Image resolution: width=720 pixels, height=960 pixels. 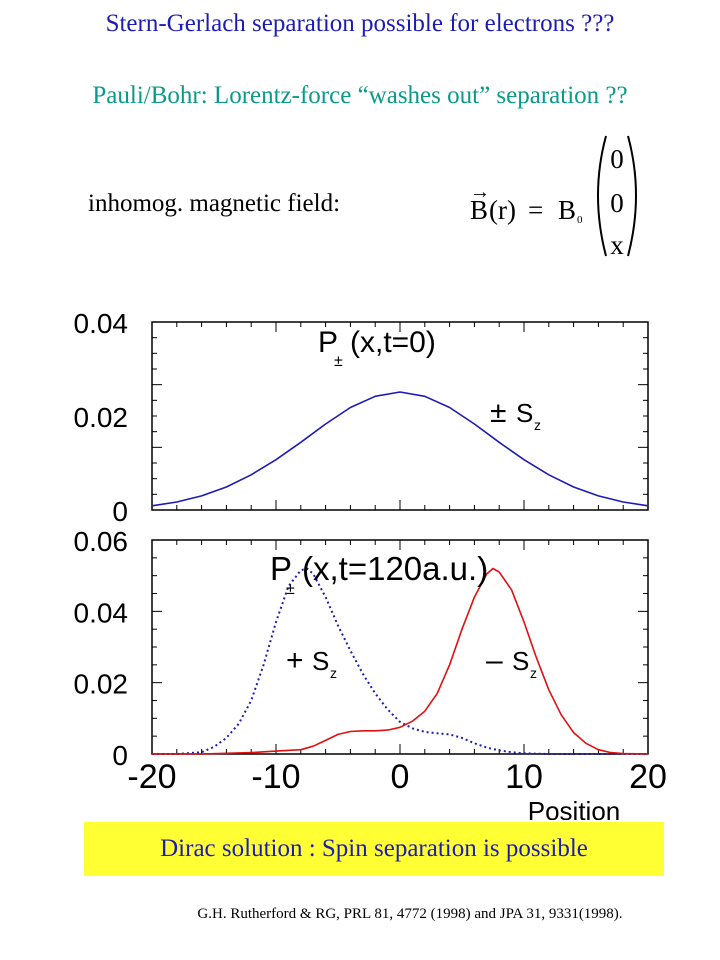 What do you see at coordinates (320, 661) in the screenshot?
I see `plus-sz-annotation-s: S` at bounding box center [320, 661].